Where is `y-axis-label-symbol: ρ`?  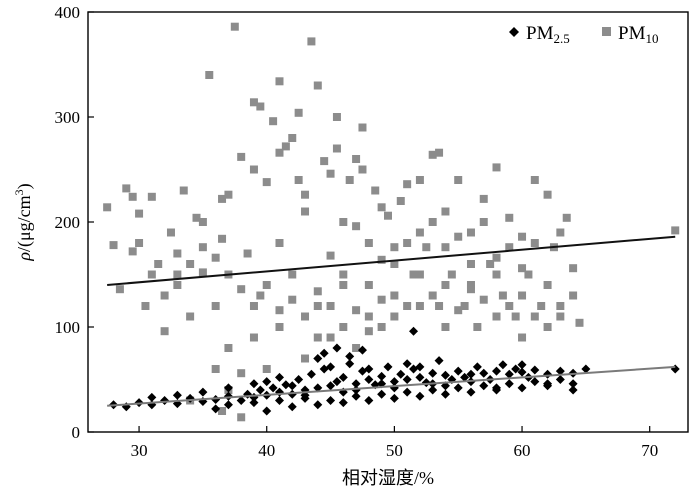
y-axis-label-symbol: ρ is located at coordinates (24, 257).